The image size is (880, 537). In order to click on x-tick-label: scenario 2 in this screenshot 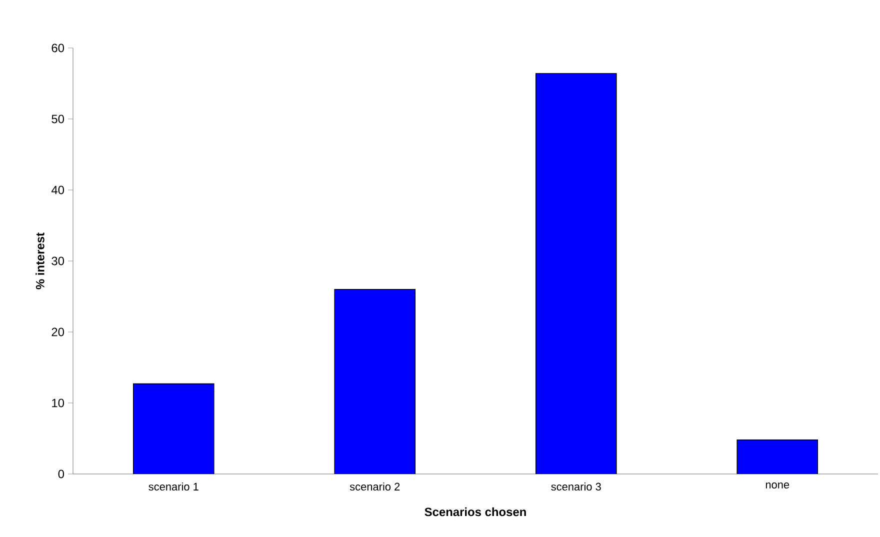, I will do `click(375, 486)`.